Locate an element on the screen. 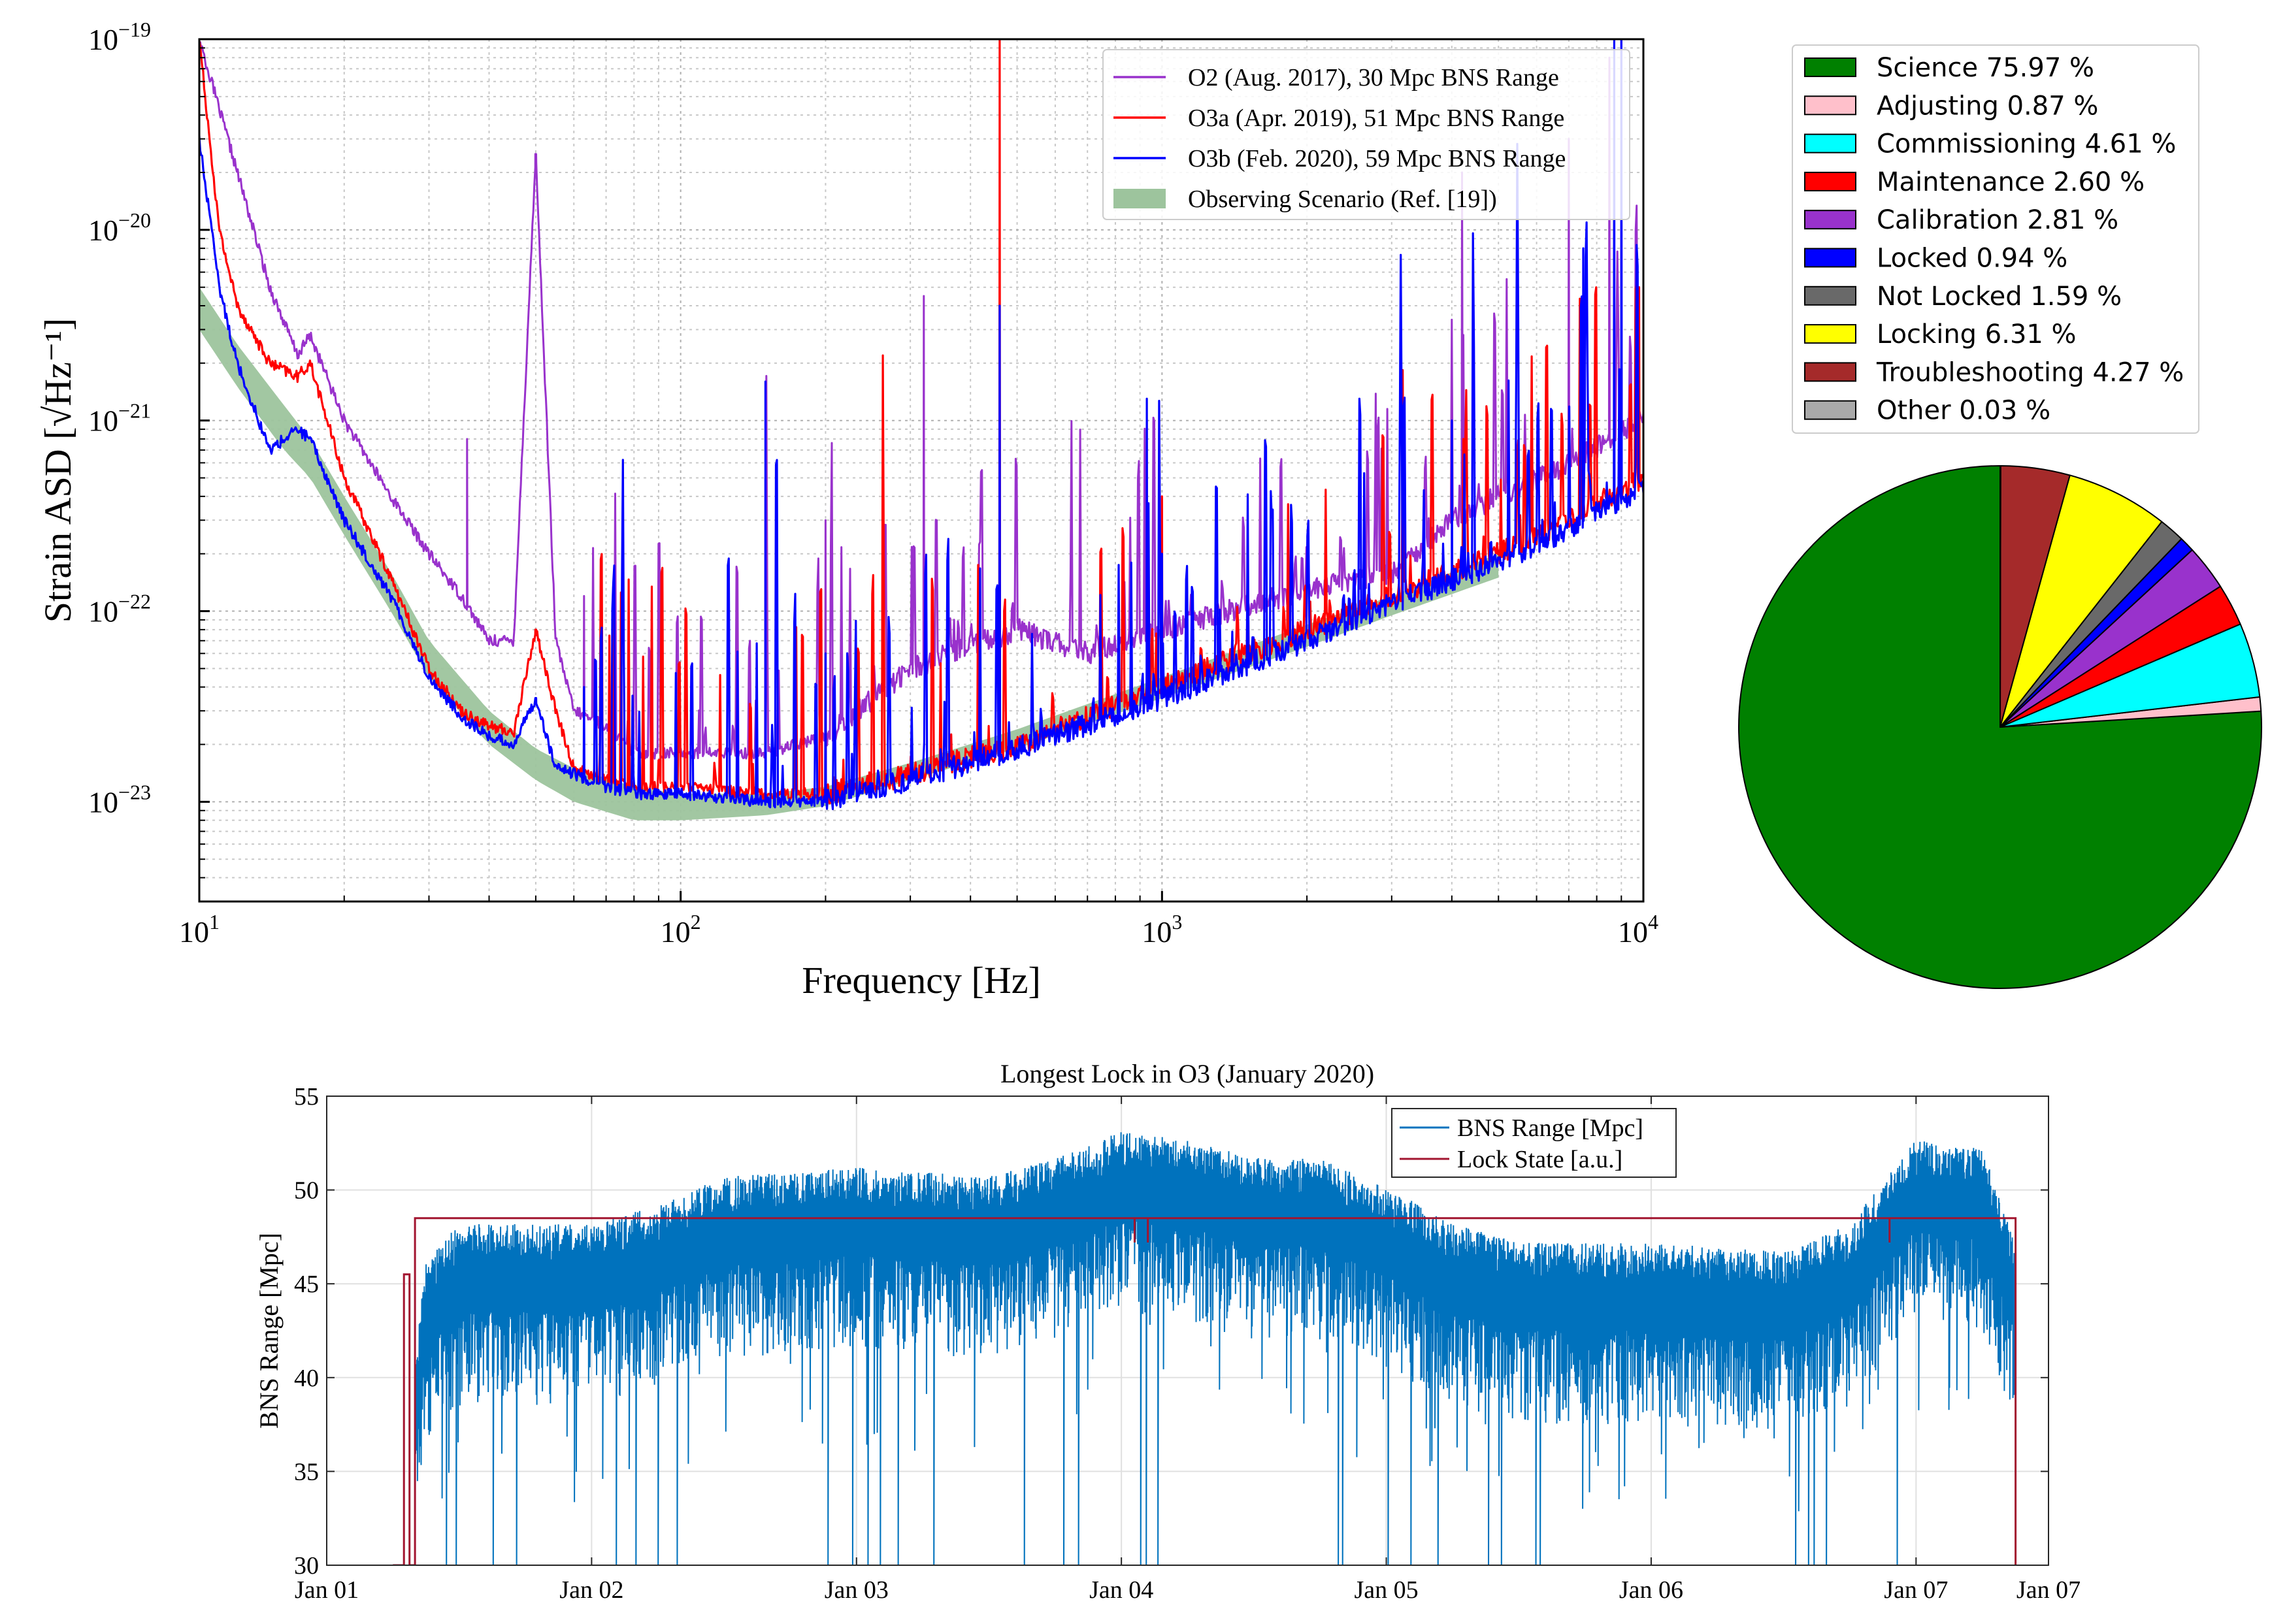 The height and width of the screenshot is (1624, 2287). asd-legend-label: Observing Scenario (Ref. [19]) is located at coordinates (1342, 199).